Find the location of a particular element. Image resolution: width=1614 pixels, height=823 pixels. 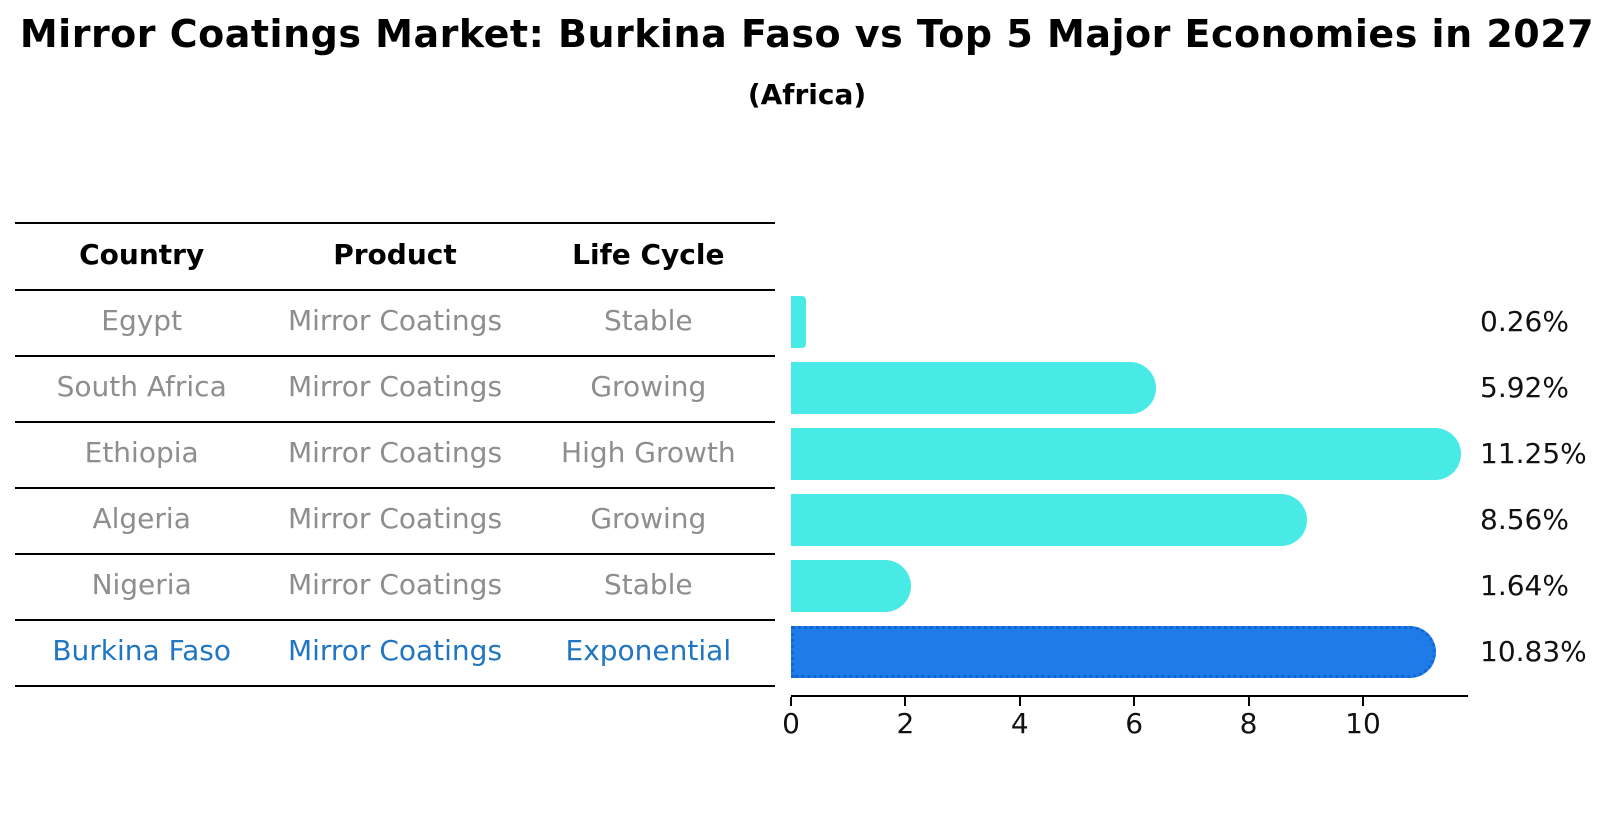

bar-burkina-faso is located at coordinates (1114, 652).